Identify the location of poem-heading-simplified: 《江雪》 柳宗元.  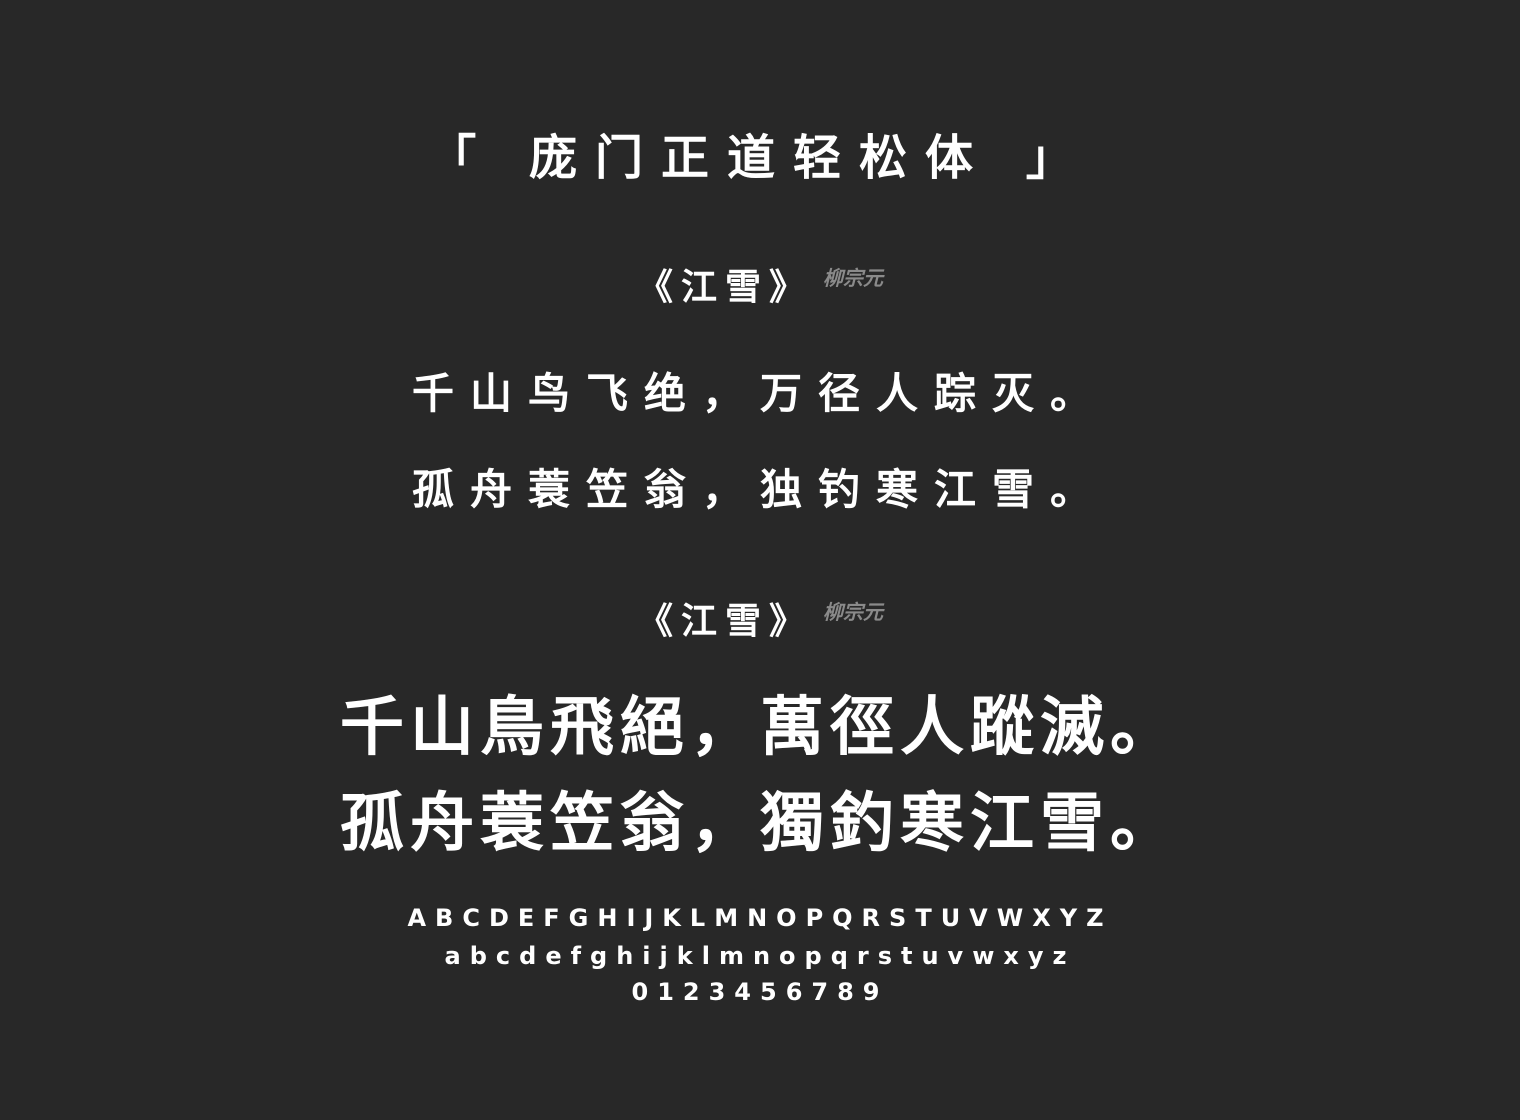
(760, 284).